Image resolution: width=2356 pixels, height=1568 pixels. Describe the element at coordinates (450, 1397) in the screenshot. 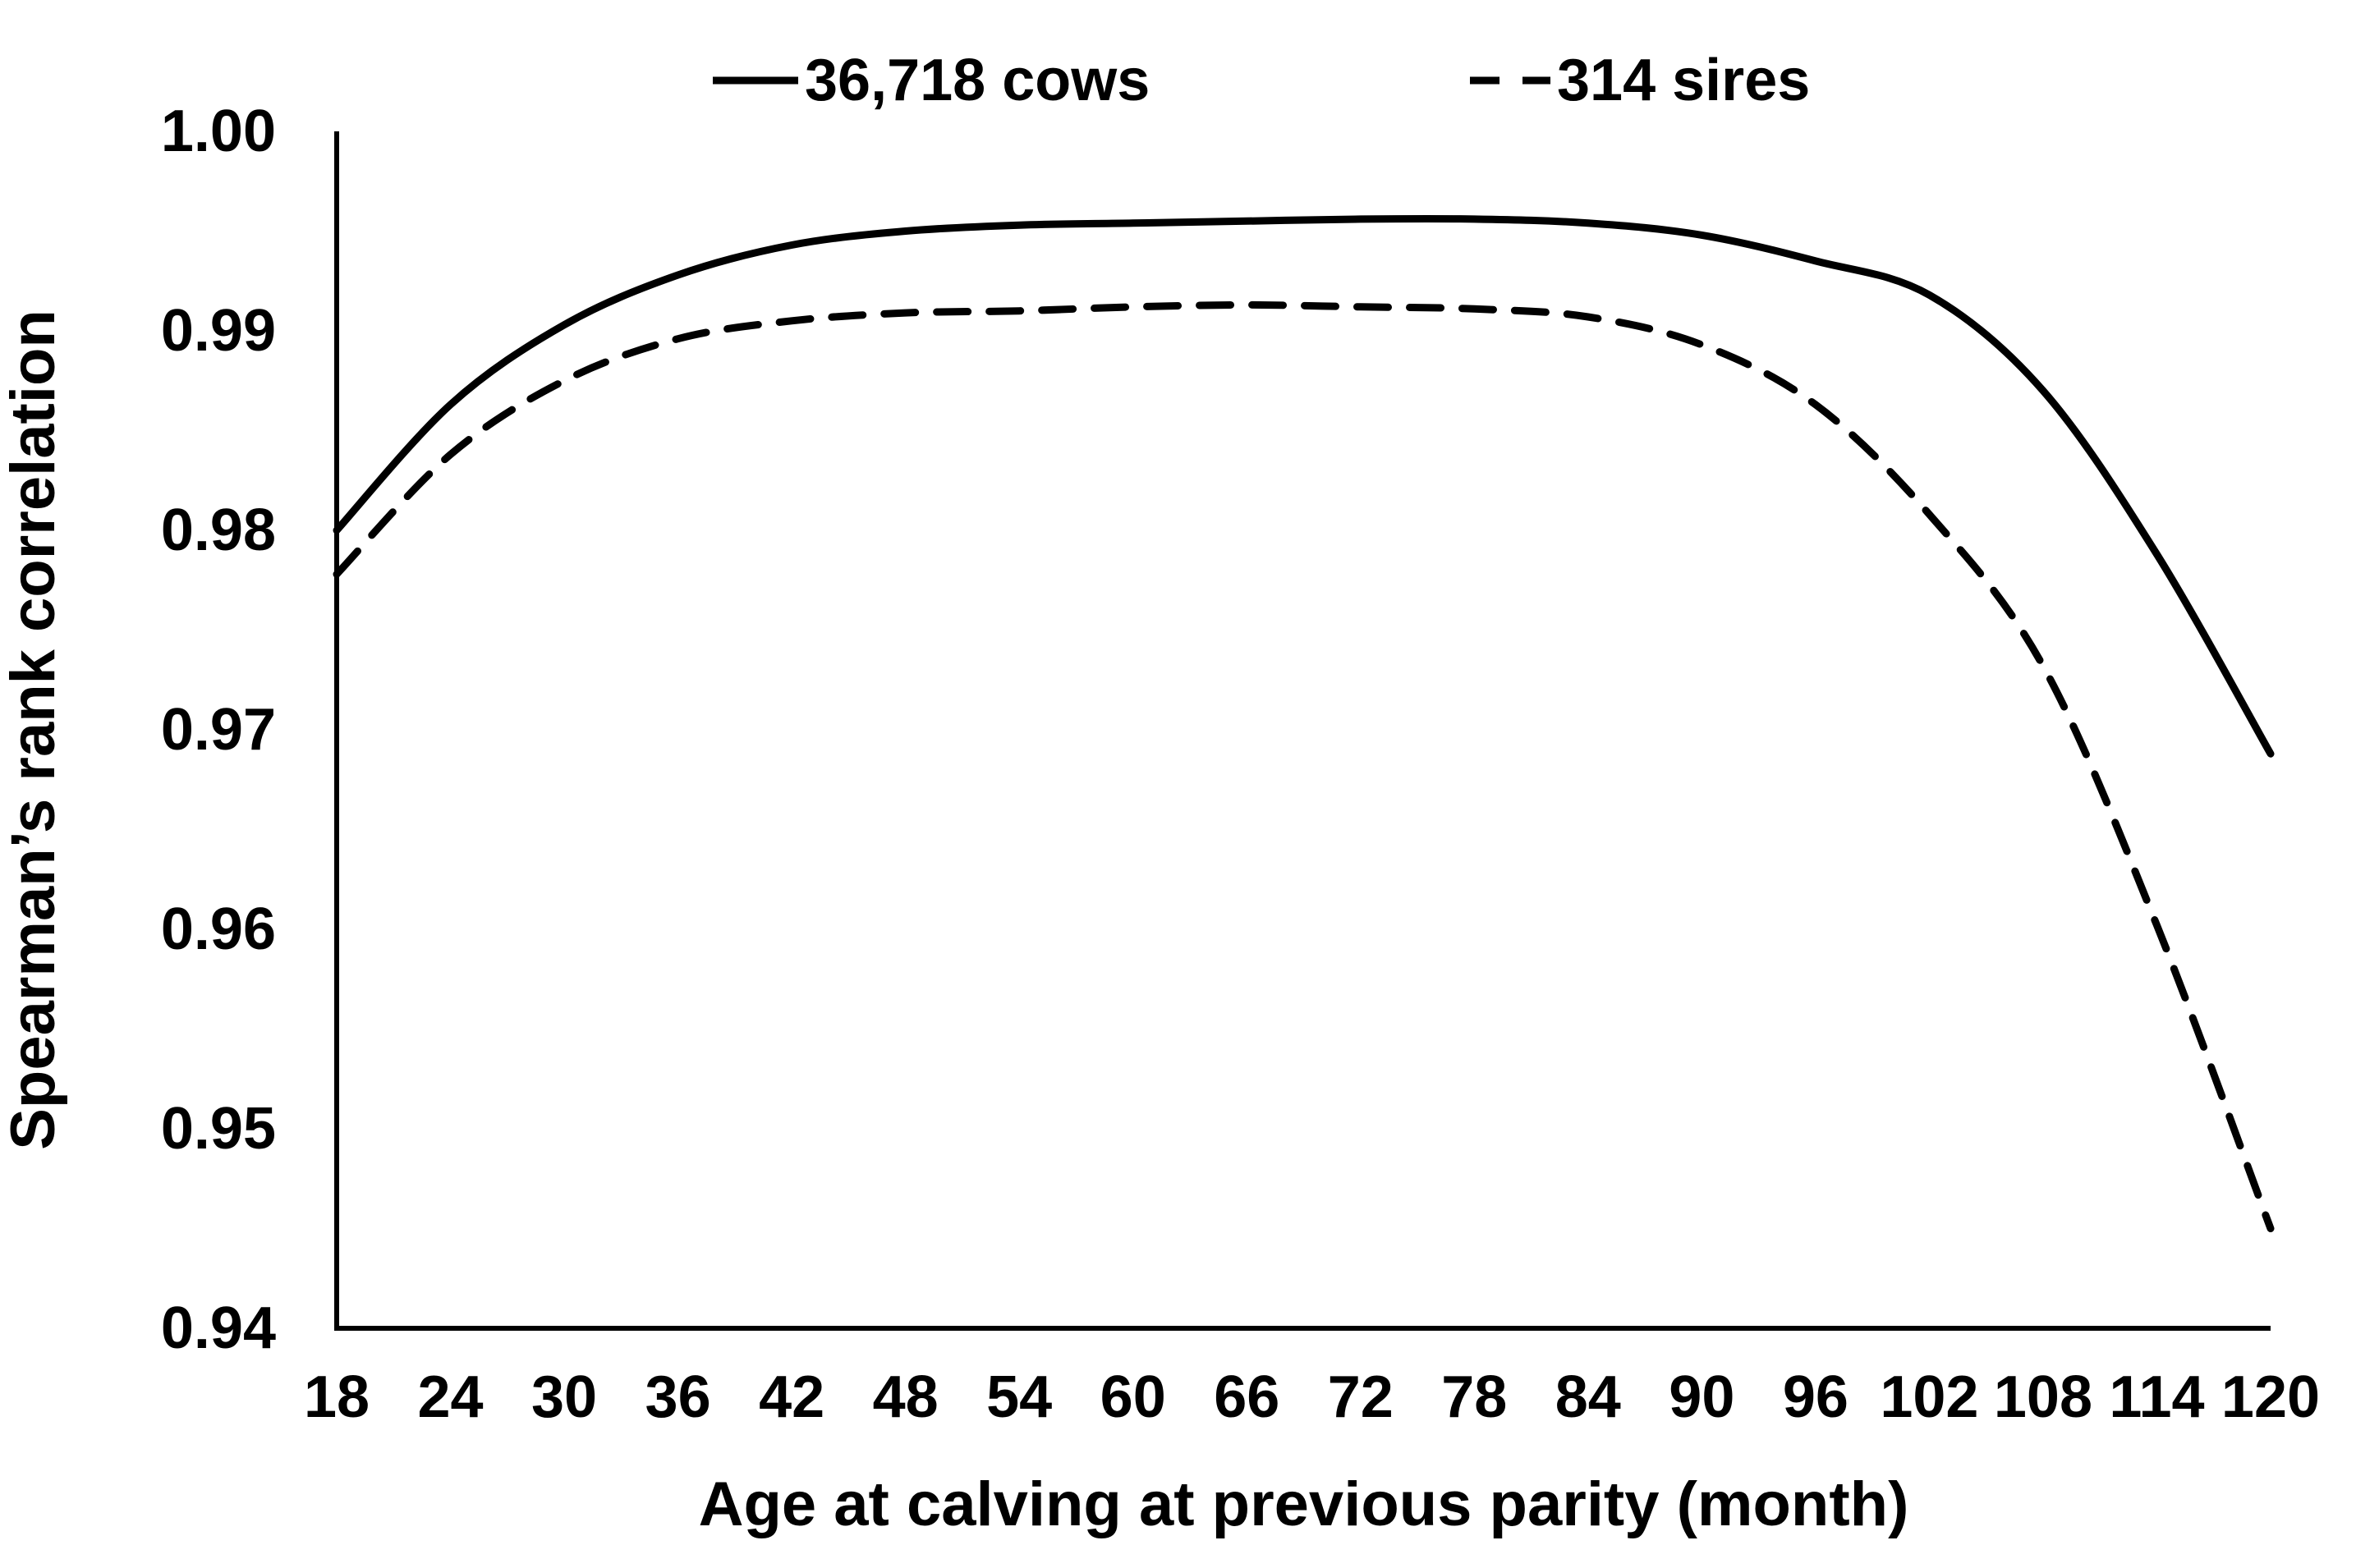

I see `x-tick-label: 24` at that location.